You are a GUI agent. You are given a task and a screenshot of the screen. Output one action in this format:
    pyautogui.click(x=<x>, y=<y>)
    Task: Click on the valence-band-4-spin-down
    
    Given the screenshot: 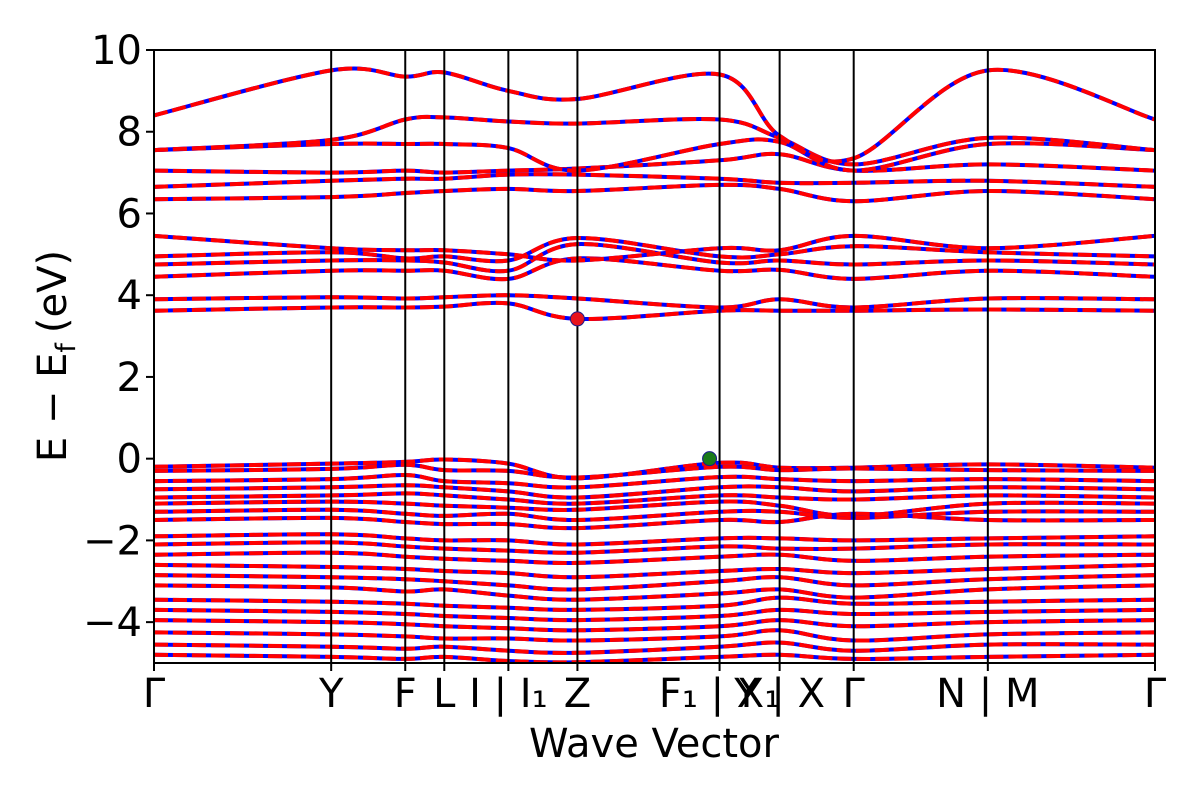 What is the action you would take?
    pyautogui.click(x=654, y=491)
    